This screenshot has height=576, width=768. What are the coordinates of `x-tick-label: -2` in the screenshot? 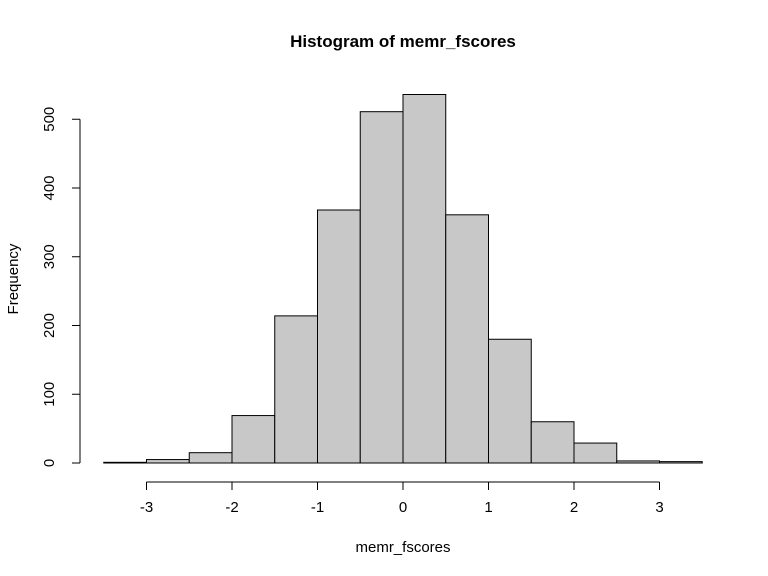 It's located at (231, 507).